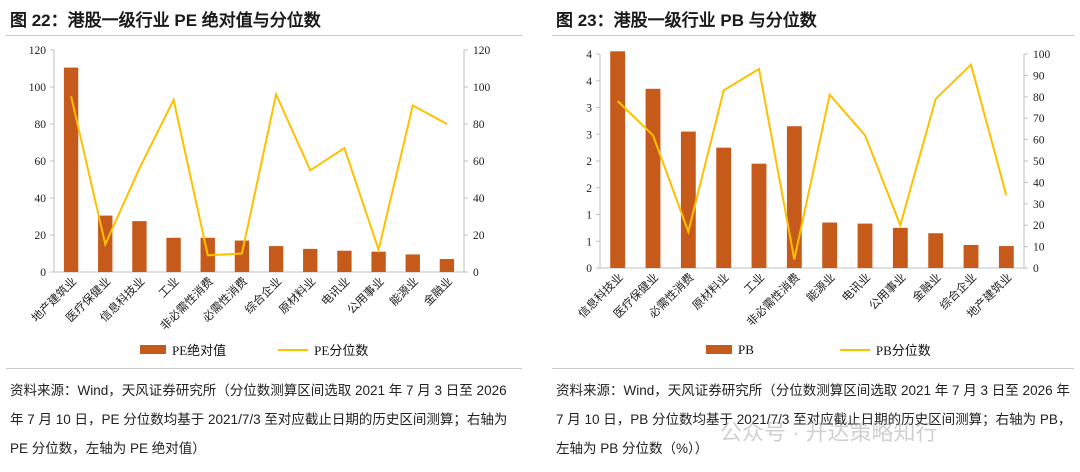  I want to click on right-legend-bar-label: PB, so click(746, 349).